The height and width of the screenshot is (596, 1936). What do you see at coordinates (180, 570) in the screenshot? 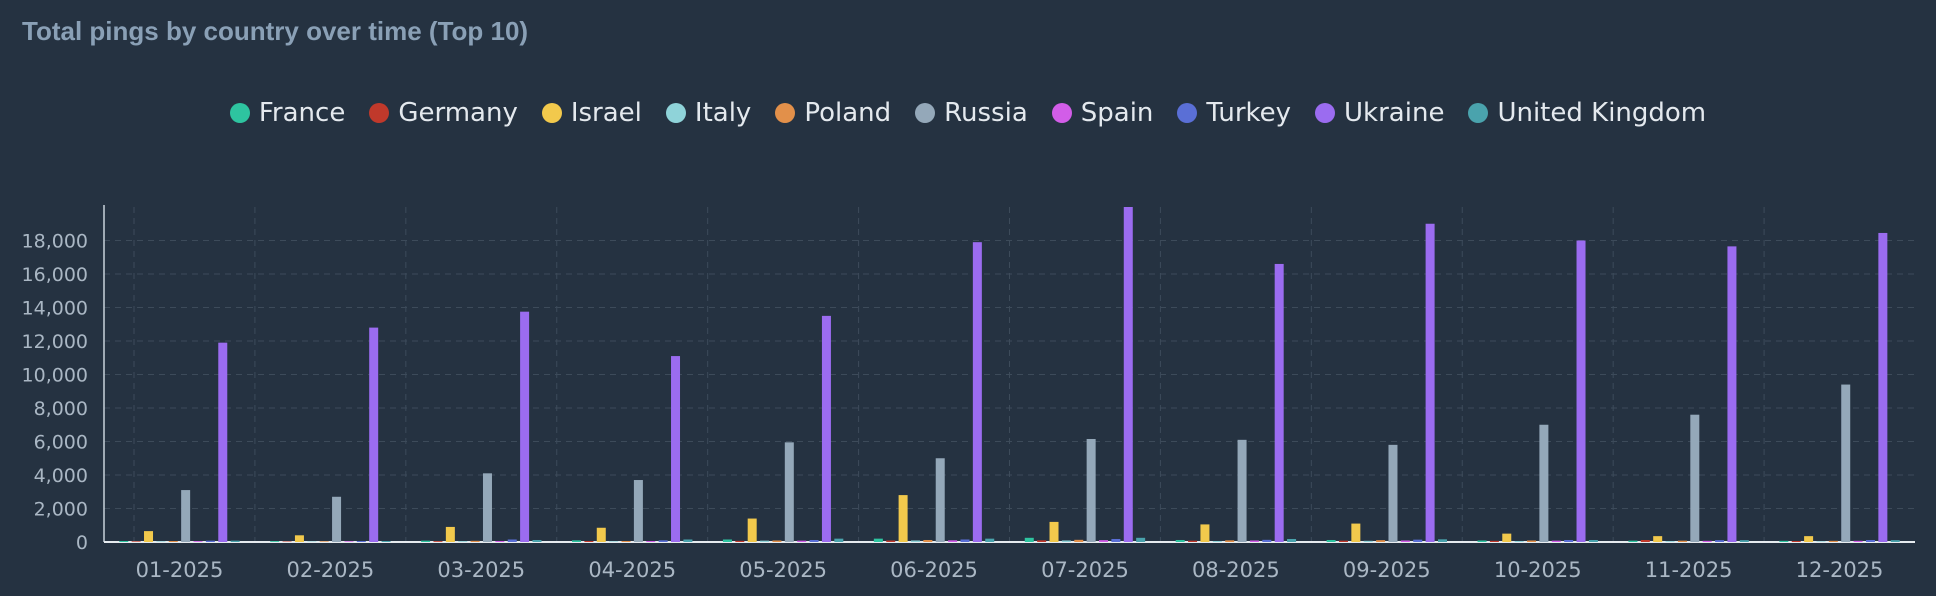
I see `x-tick-label: 01-2025` at bounding box center [180, 570].